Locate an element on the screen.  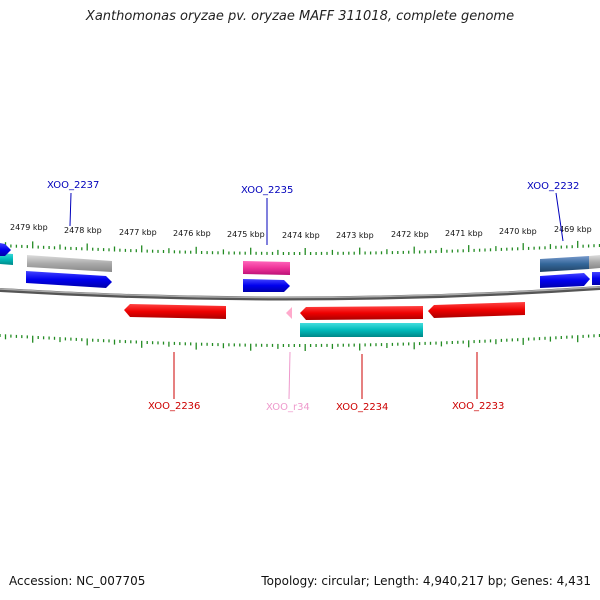
genome-backbone-highlight is located at coordinates (300, 292).